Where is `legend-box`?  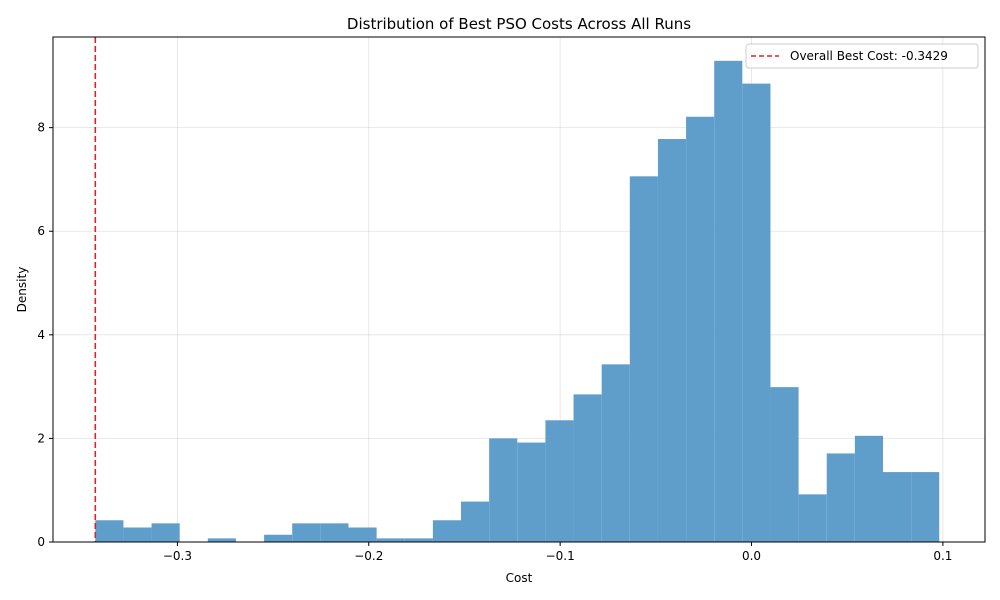
legend-box is located at coordinates (862, 56).